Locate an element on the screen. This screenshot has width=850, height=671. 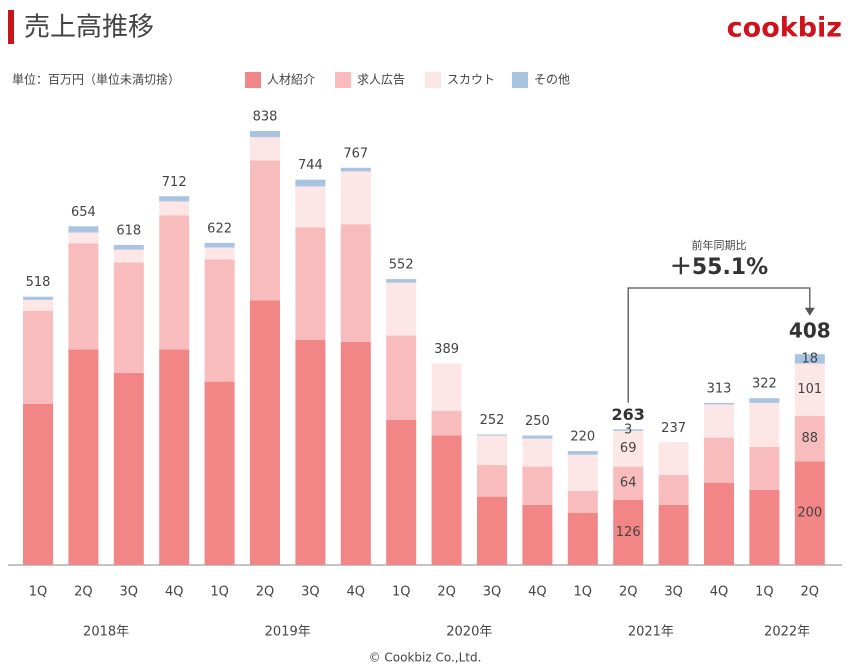
total-label: 389 is located at coordinates (446, 349).